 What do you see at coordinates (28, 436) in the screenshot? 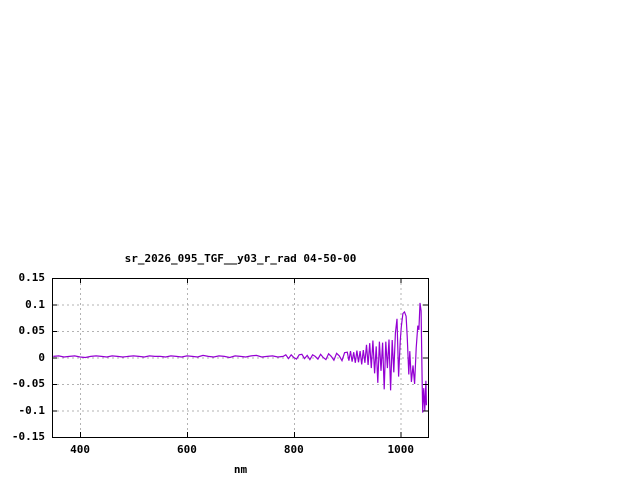
I see `y-tick-label: -0.15` at bounding box center [28, 436].